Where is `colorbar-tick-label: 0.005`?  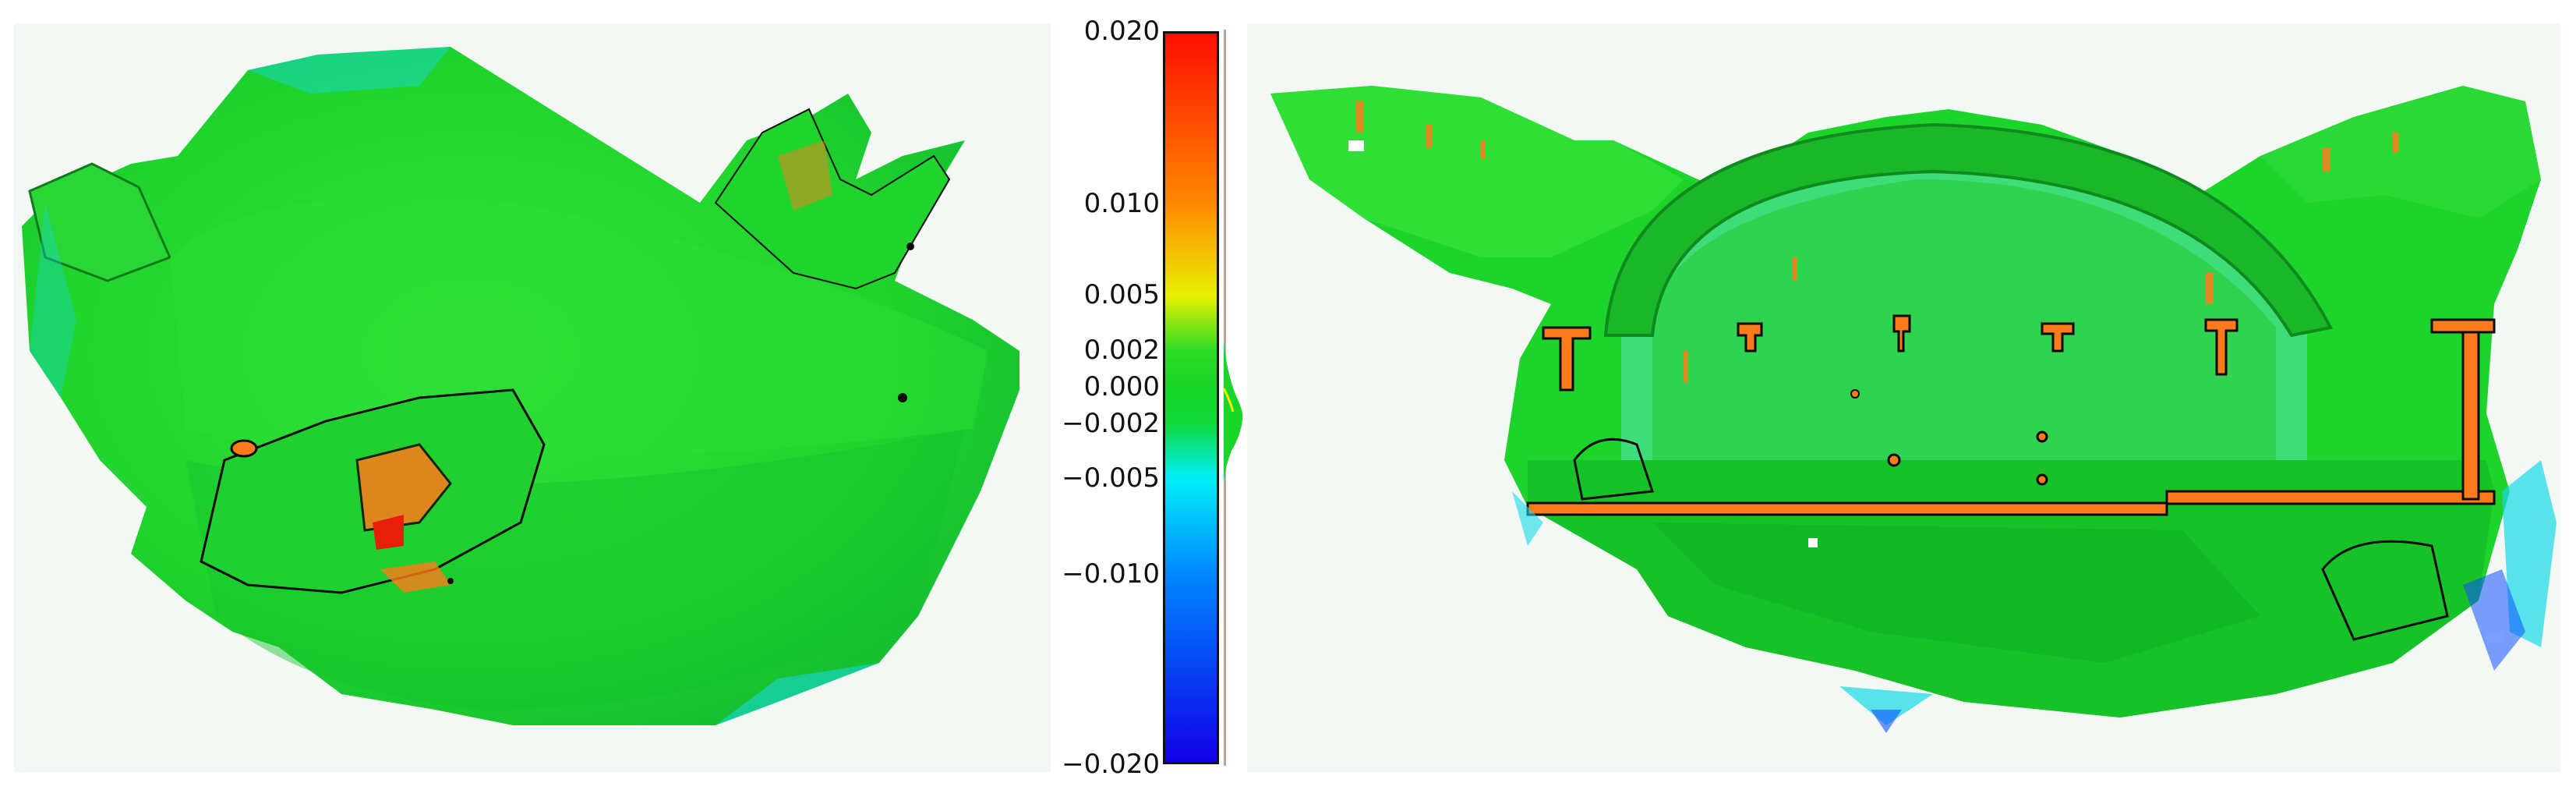 colorbar-tick-label: 0.005 is located at coordinates (1121, 295).